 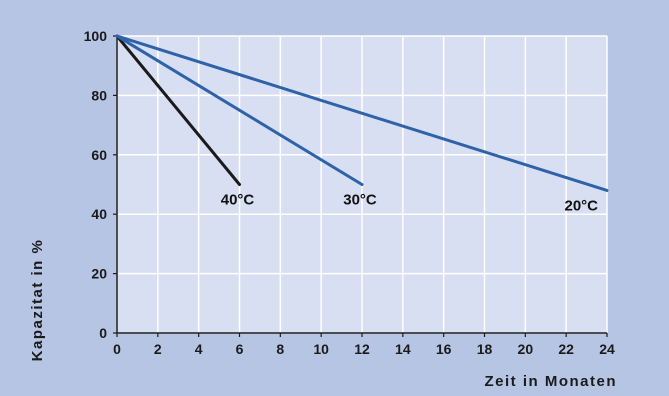 I want to click on series-line-30C, so click(x=239, y=110).